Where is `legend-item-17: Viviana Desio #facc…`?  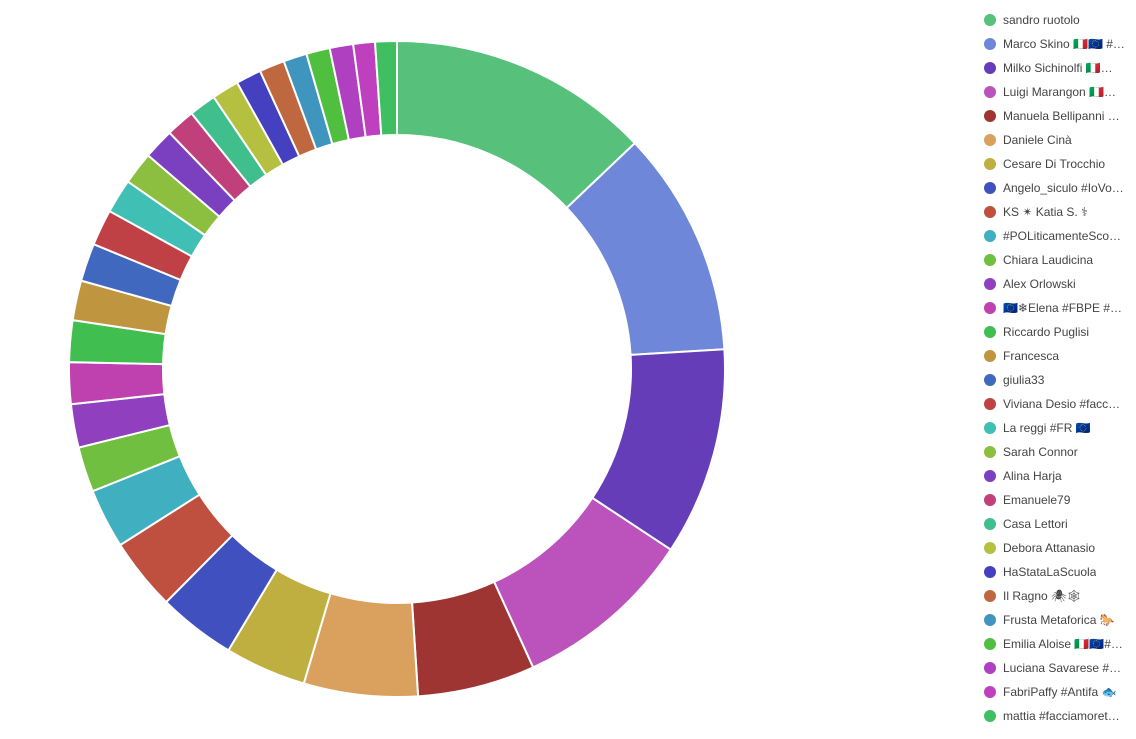 legend-item-17: Viviana Desio #facc… is located at coordinates (1059, 404).